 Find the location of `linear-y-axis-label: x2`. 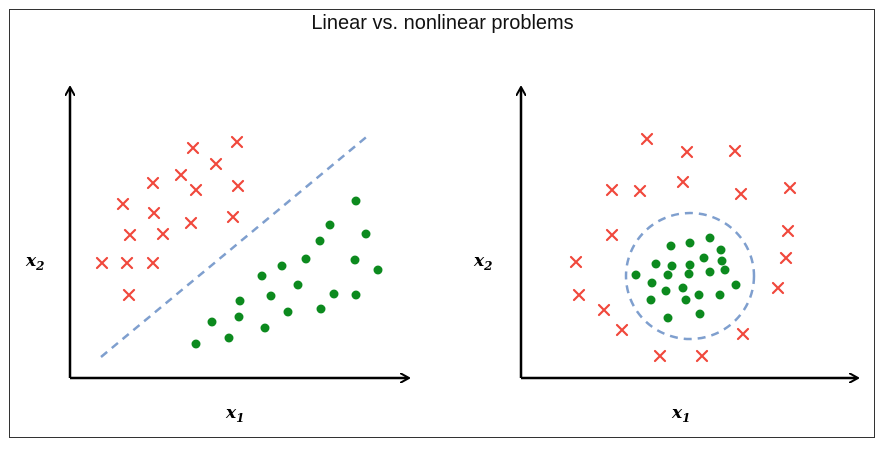

linear-y-axis-label: x2 is located at coordinates (35, 262).